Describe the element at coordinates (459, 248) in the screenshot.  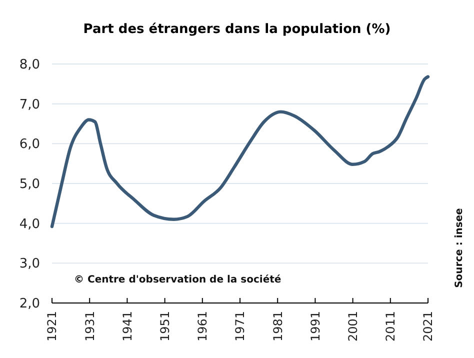
I see `source-note: Source : insee` at that location.